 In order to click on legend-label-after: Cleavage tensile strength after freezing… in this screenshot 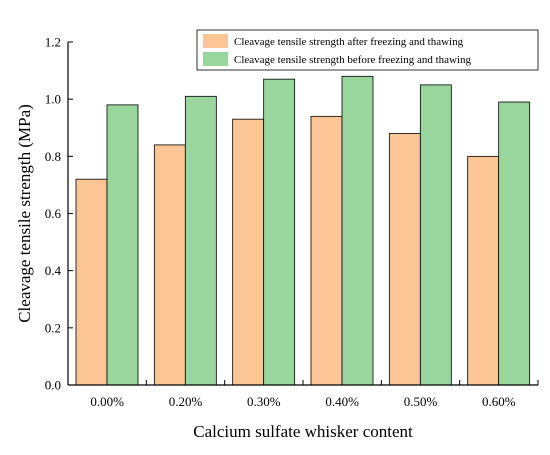, I will do `click(349, 42)`.